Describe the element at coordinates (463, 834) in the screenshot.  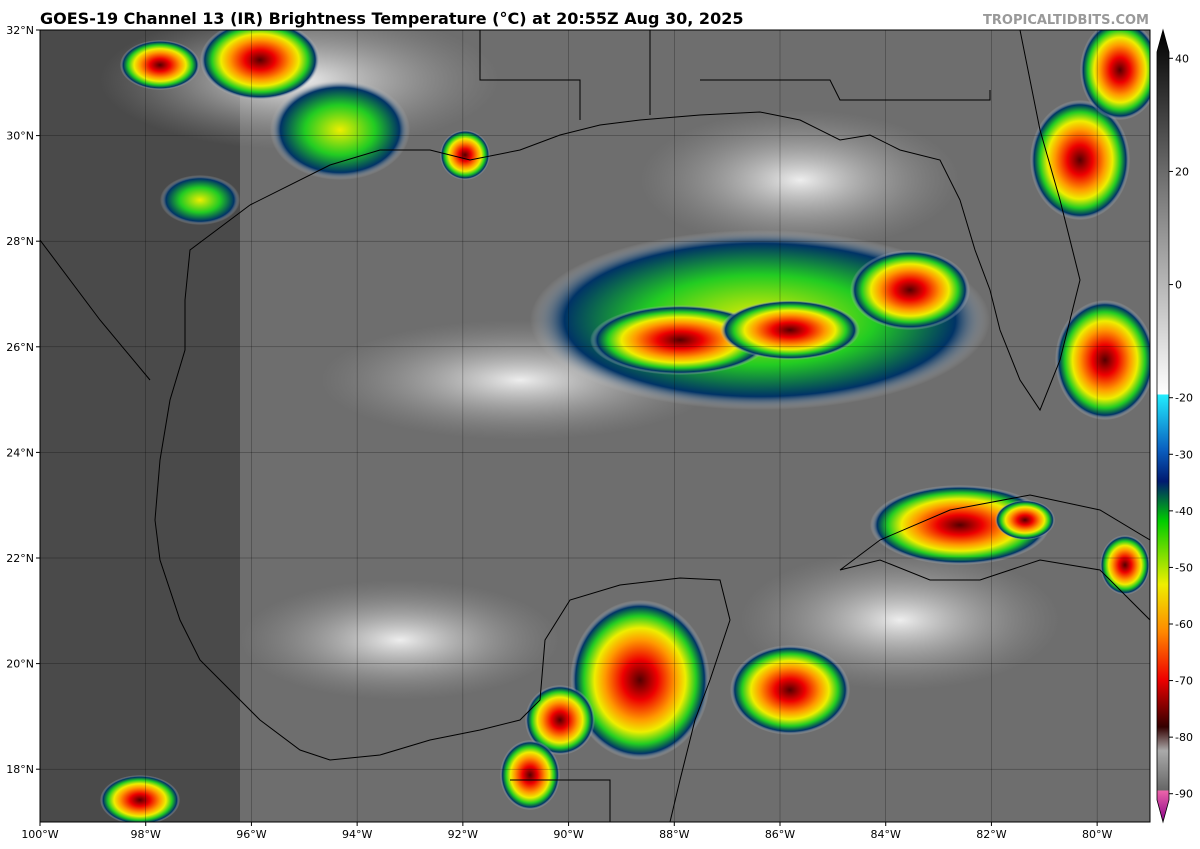
I see `x-tick-label: 92°W` at that location.